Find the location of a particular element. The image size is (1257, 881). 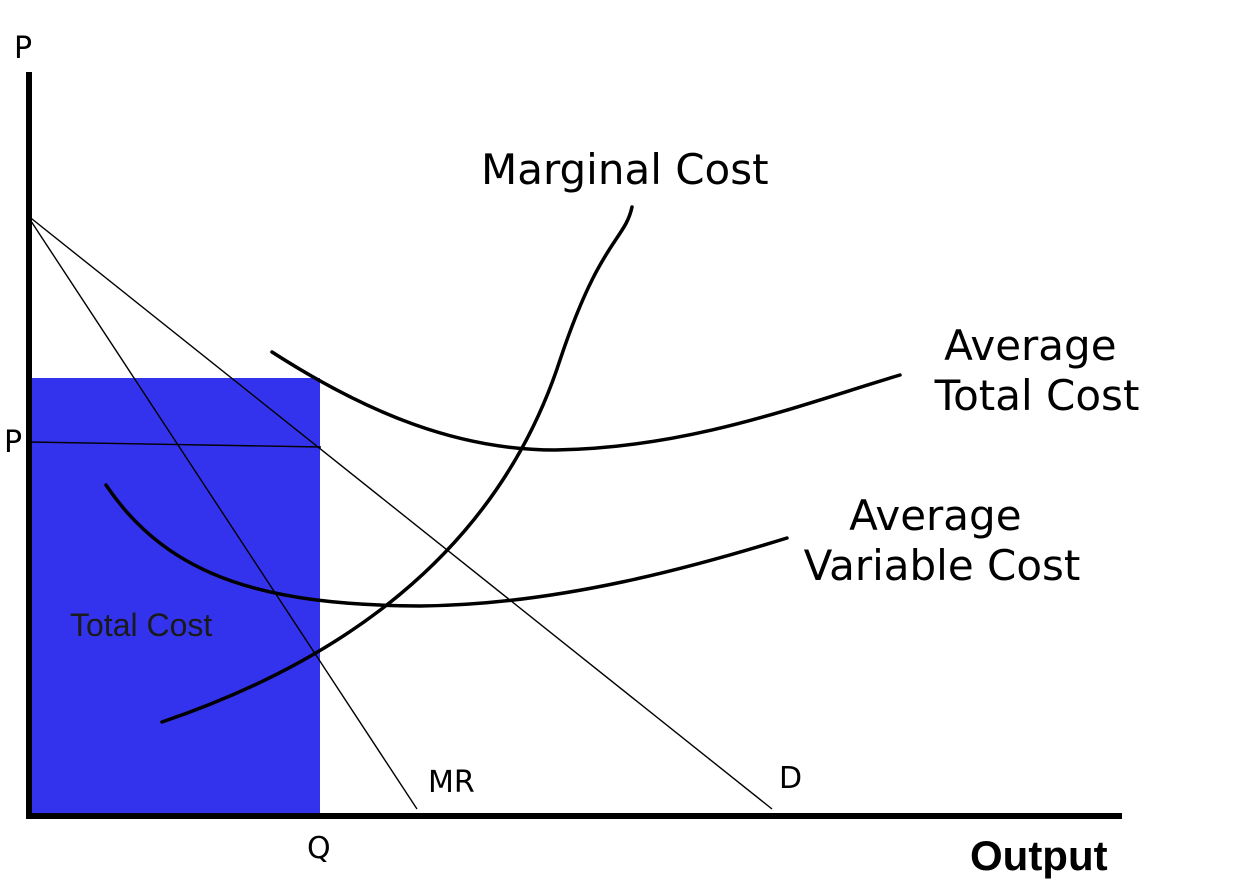

x-axis-label: Output is located at coordinates (1039, 855).